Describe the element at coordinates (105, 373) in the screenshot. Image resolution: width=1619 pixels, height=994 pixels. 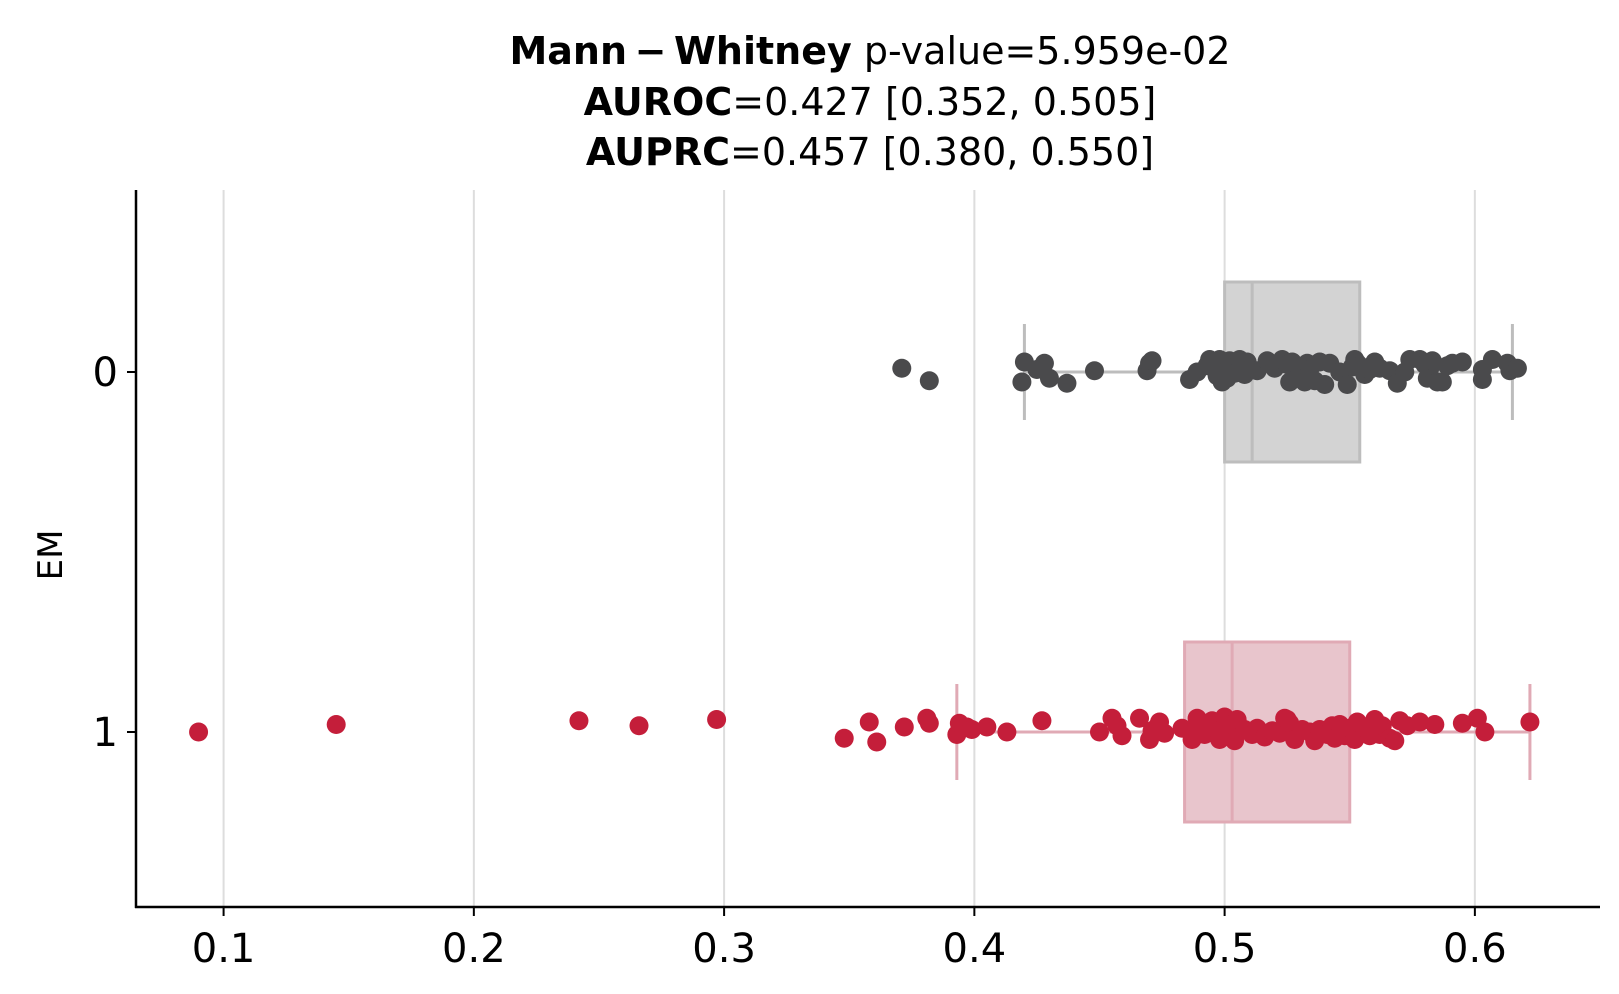
I see `y-tick-label-0: 0` at that location.